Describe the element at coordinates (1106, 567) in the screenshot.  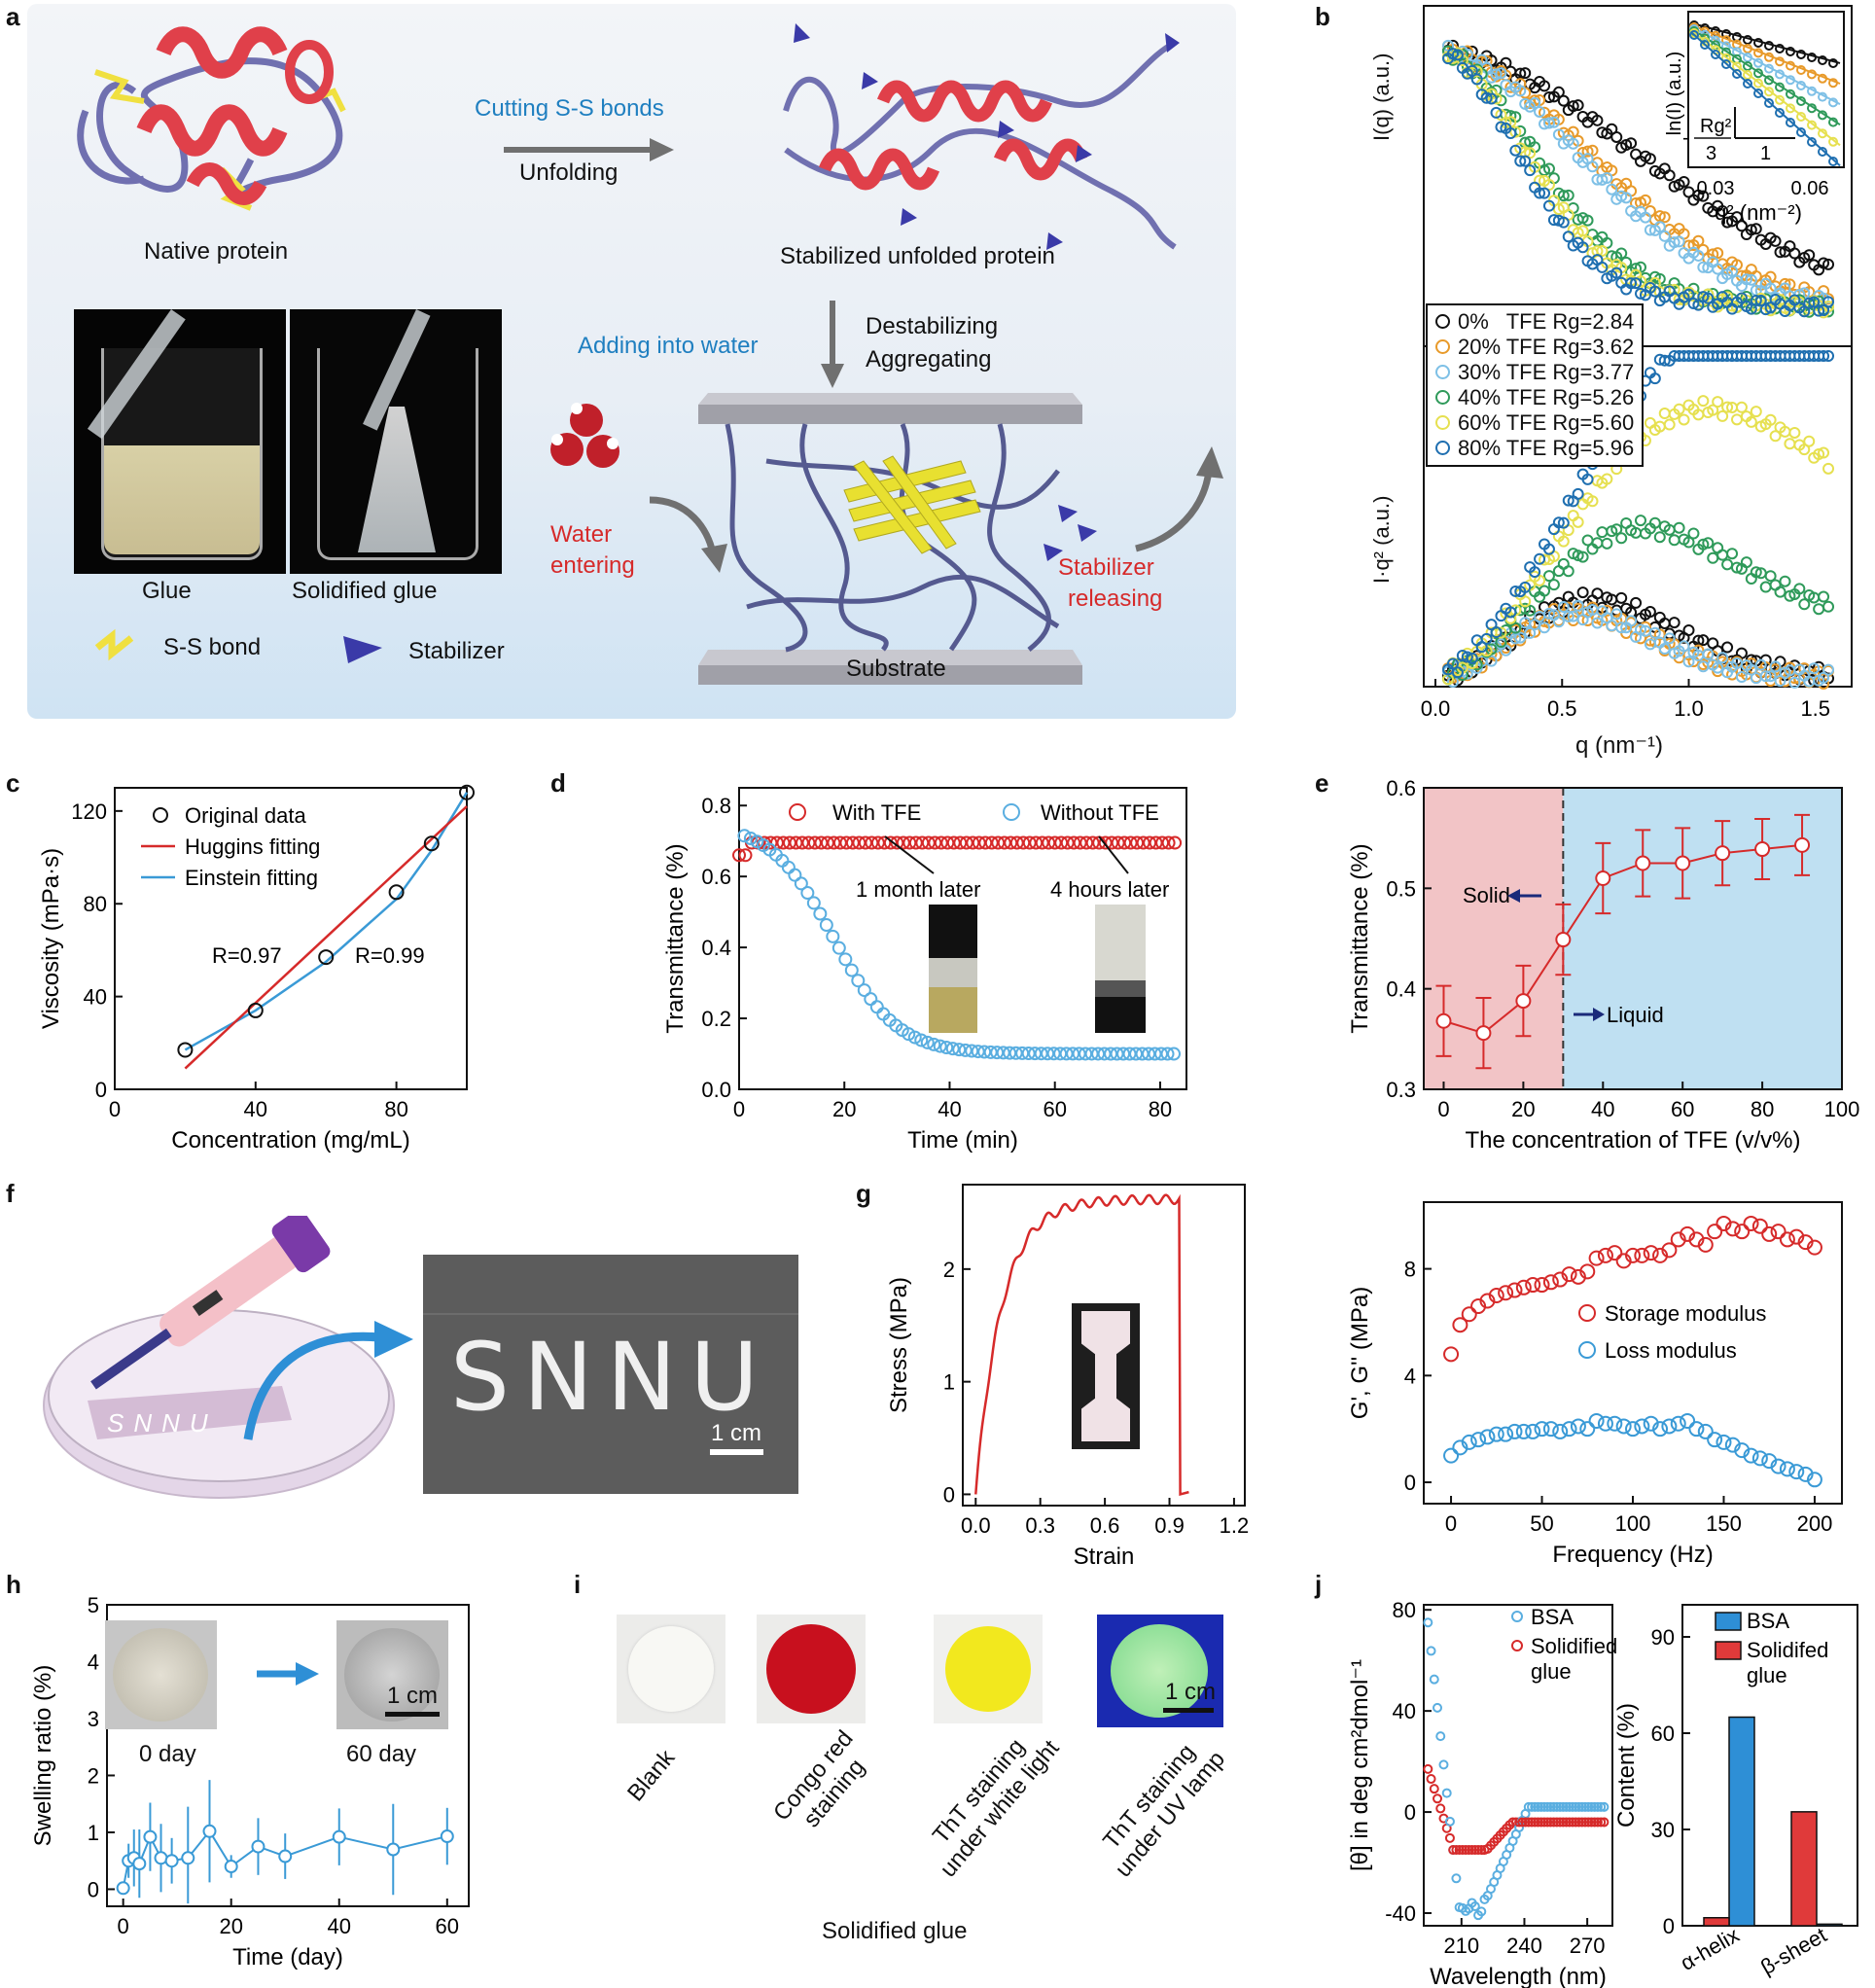
I see `stabilizer-release-label-1: Stabilizer` at that location.